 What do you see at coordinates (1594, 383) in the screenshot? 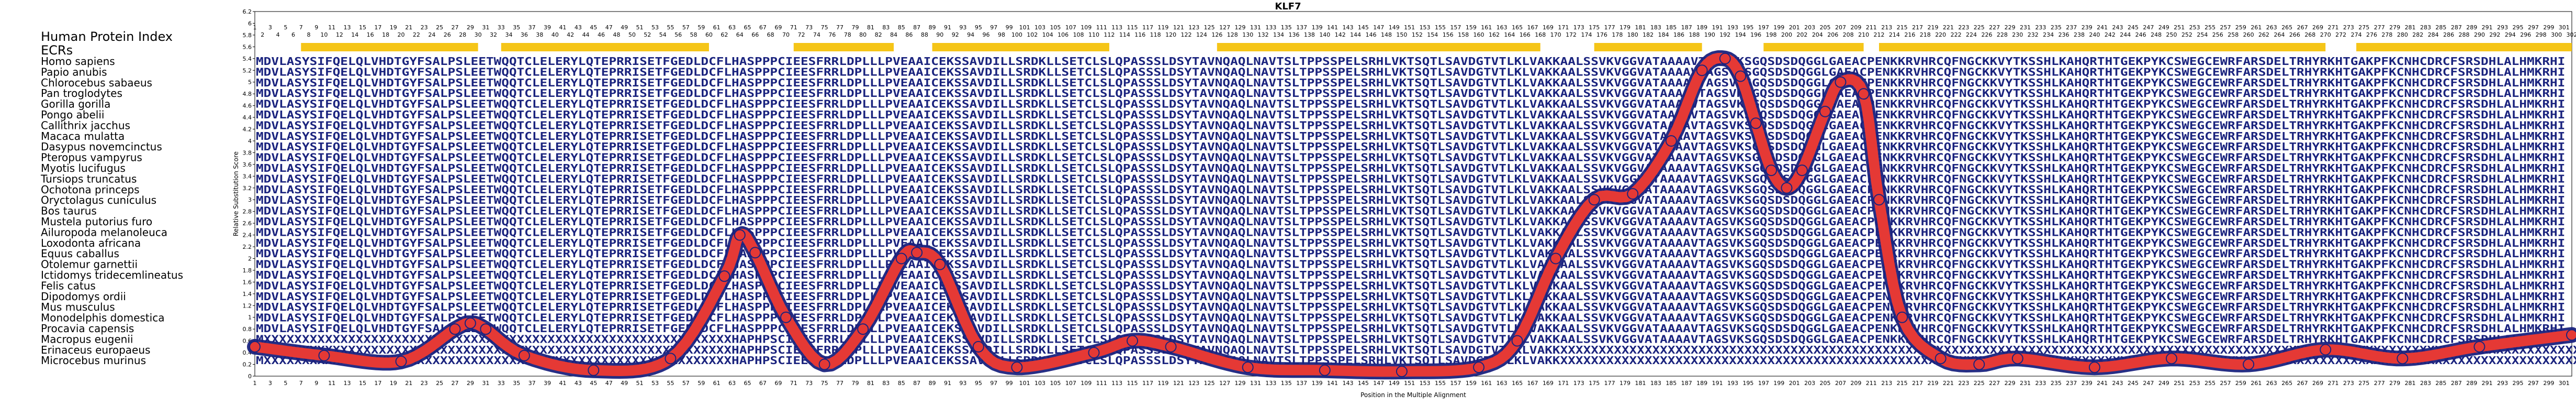
I see `bottom-tick-label: 175` at bounding box center [1594, 383].